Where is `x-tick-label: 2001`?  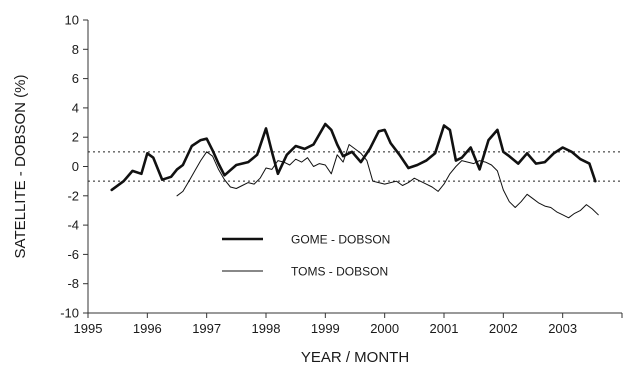 x-tick-label: 2001 is located at coordinates (444, 328).